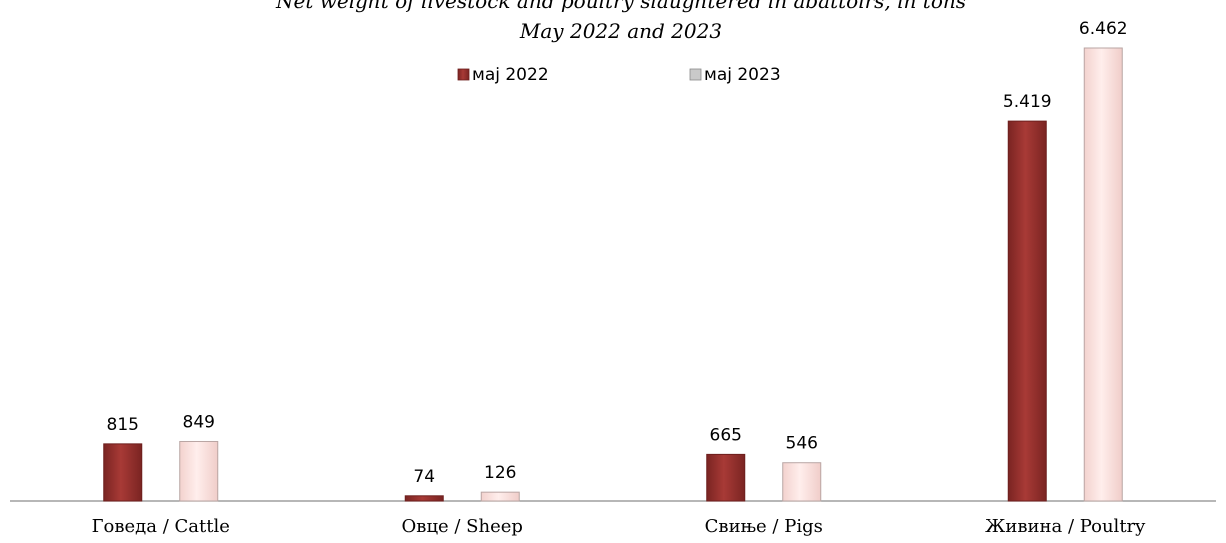 This screenshot has width=1226, height=543. What do you see at coordinates (1103, 29) in the screenshot?
I see `value-label-poultry-2023: 6.462` at bounding box center [1103, 29].